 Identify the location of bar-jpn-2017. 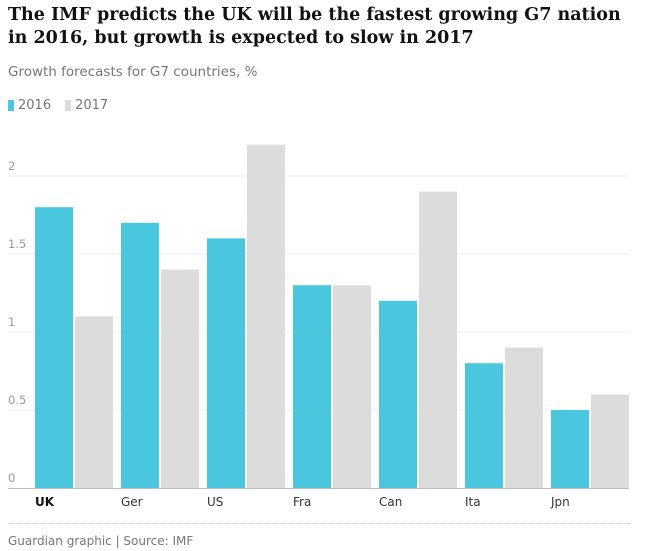
(610, 441).